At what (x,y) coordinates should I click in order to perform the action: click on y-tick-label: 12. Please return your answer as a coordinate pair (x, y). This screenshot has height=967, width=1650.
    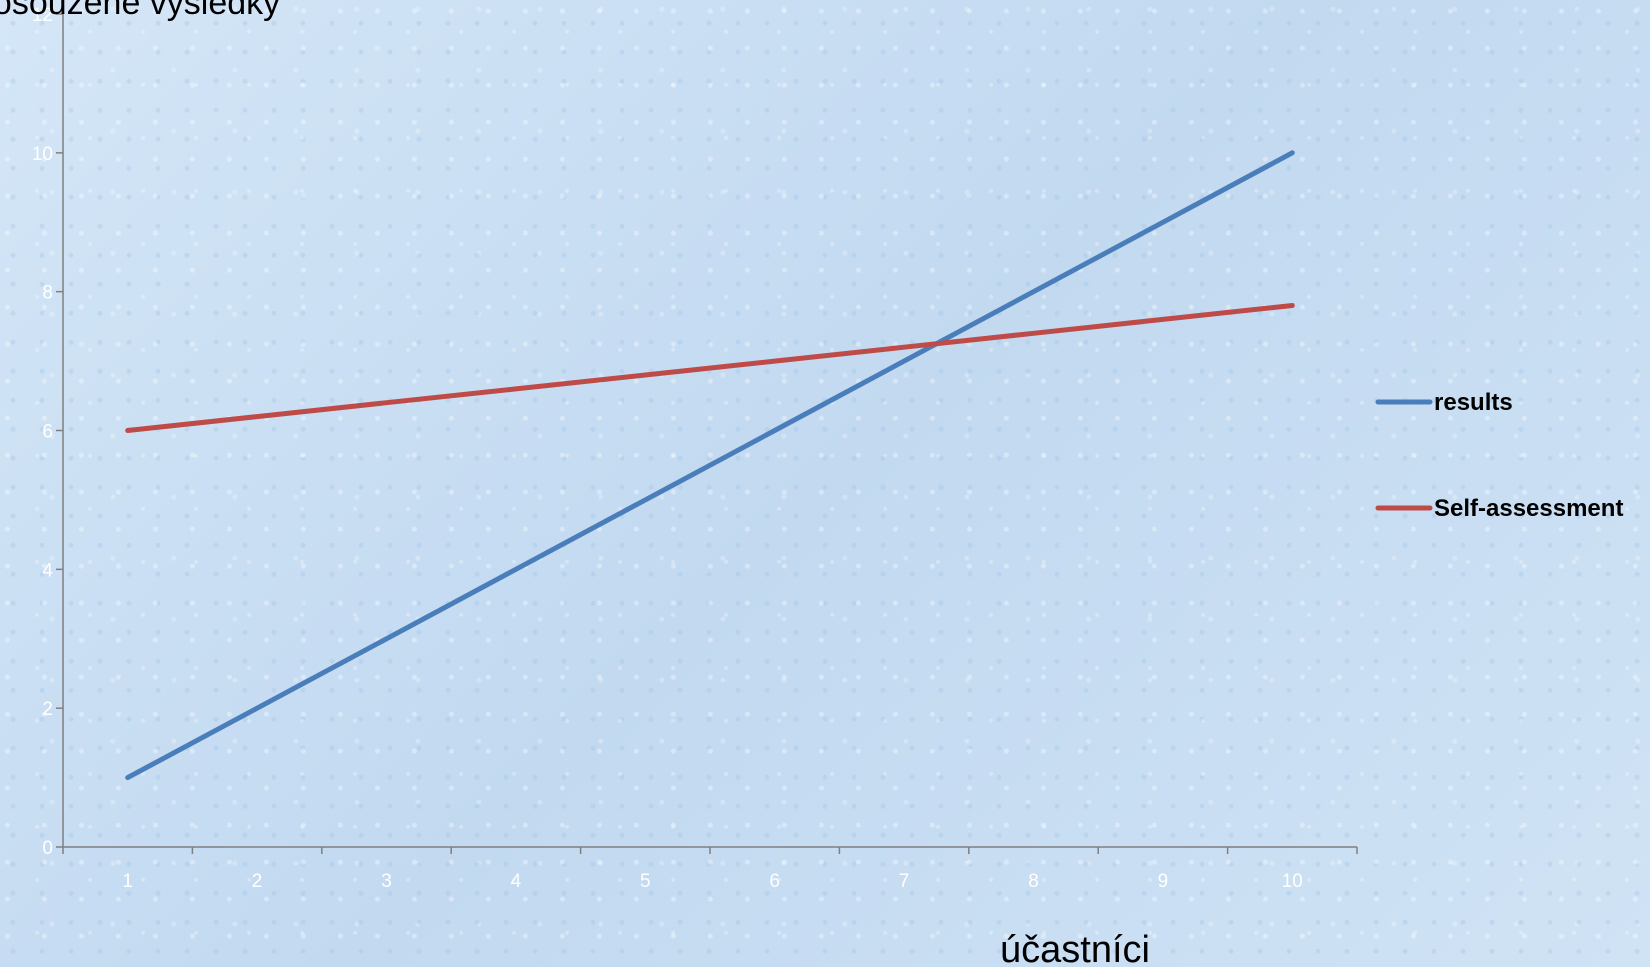
    Looking at the image, I should click on (42, 15).